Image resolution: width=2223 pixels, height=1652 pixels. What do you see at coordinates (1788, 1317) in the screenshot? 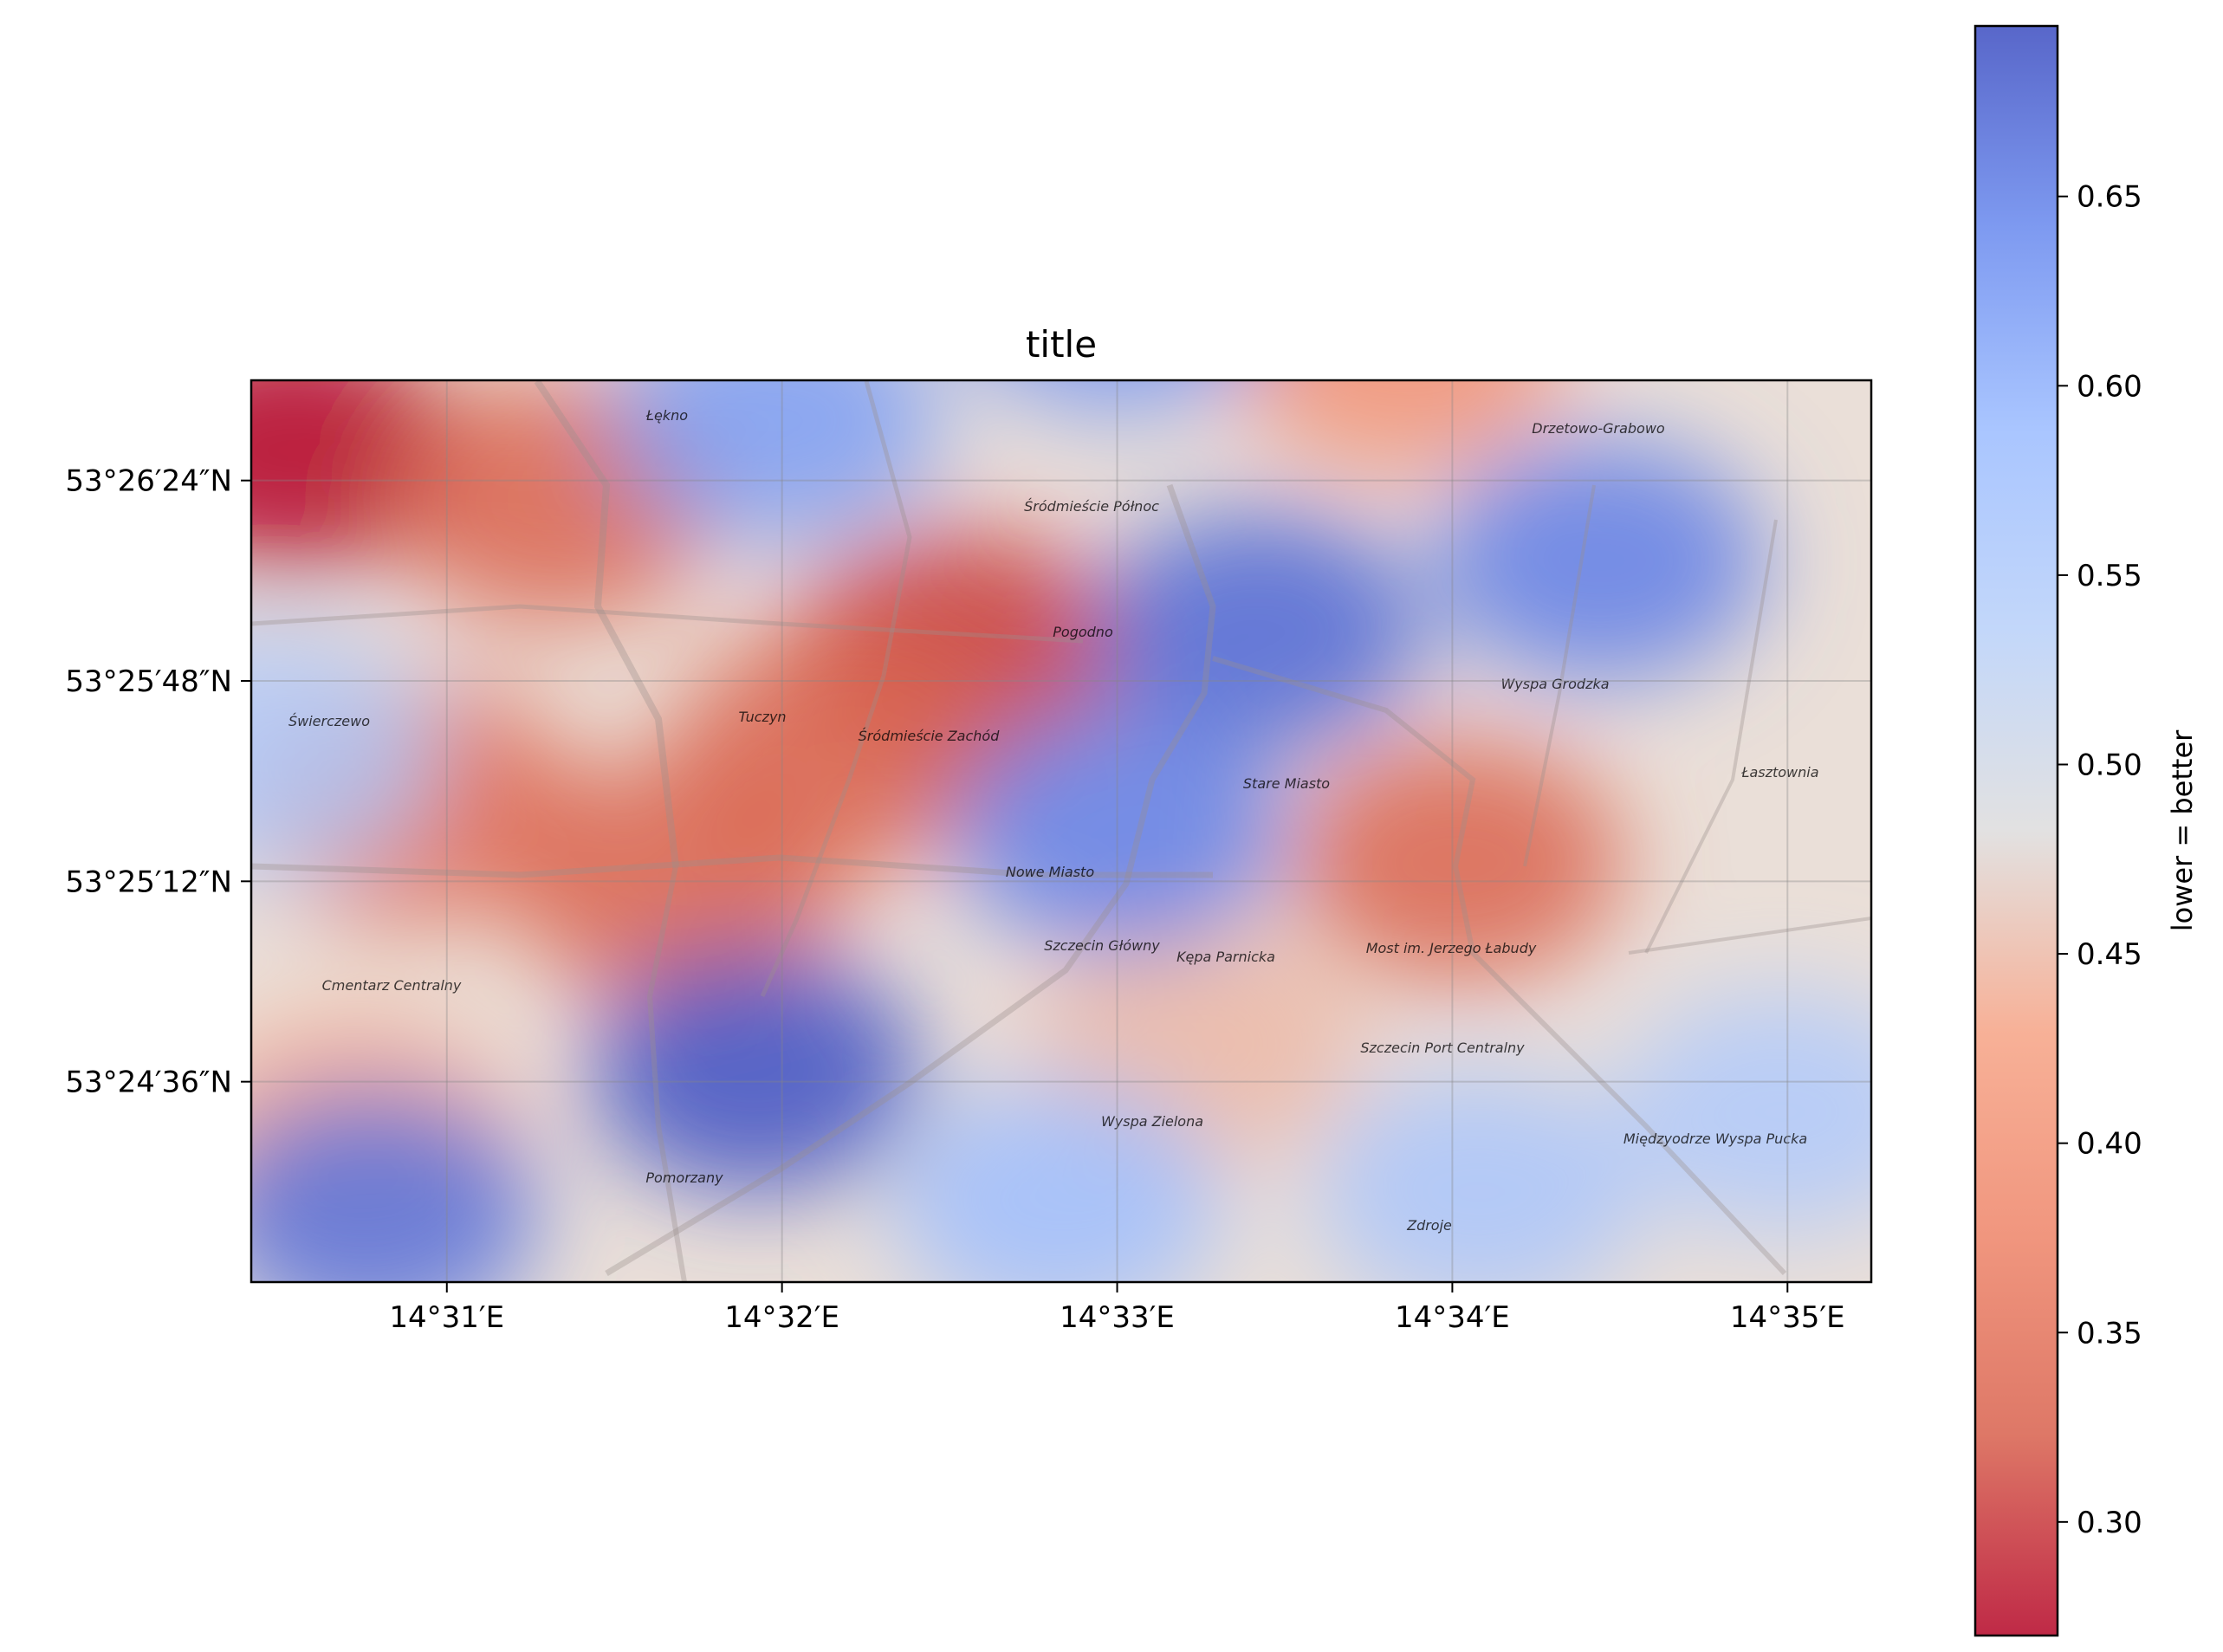
I see `x-tick-label: 14°35′E` at bounding box center [1788, 1317].